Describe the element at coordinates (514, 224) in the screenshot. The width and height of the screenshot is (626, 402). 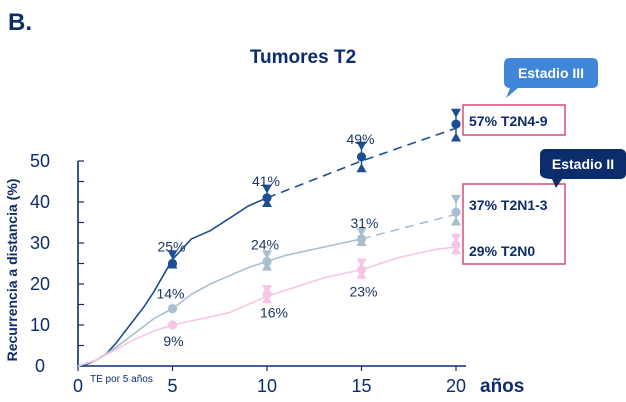
I see `legend-box-stadio-ii` at that location.